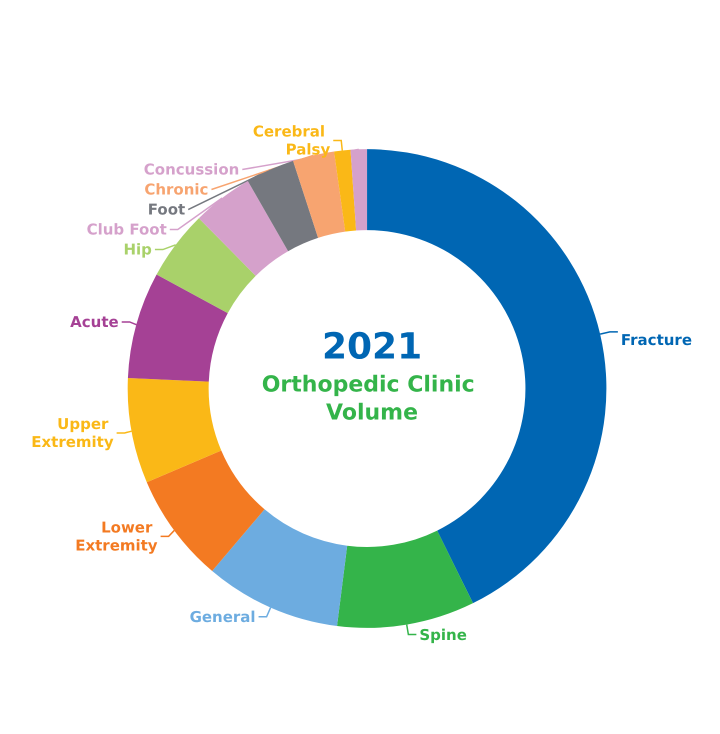 This screenshot has width=720, height=734. What do you see at coordinates (372, 399) in the screenshot?
I see `text: Orthopedic Clinic Volume` at bounding box center [372, 399].